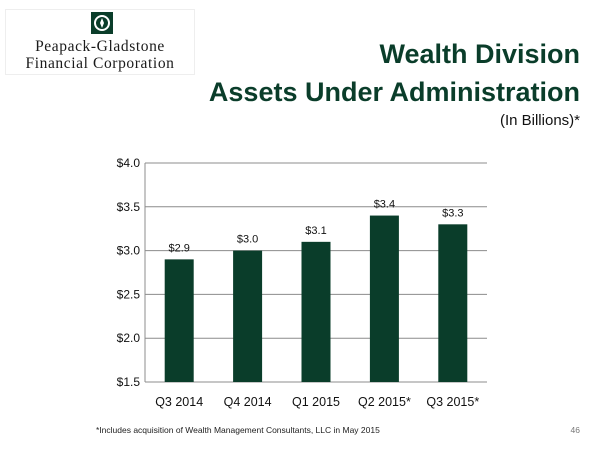 Image resolution: width=600 pixels, height=450 pixels. What do you see at coordinates (178, 248) in the screenshot?
I see `data-label: $2.9` at bounding box center [178, 248].